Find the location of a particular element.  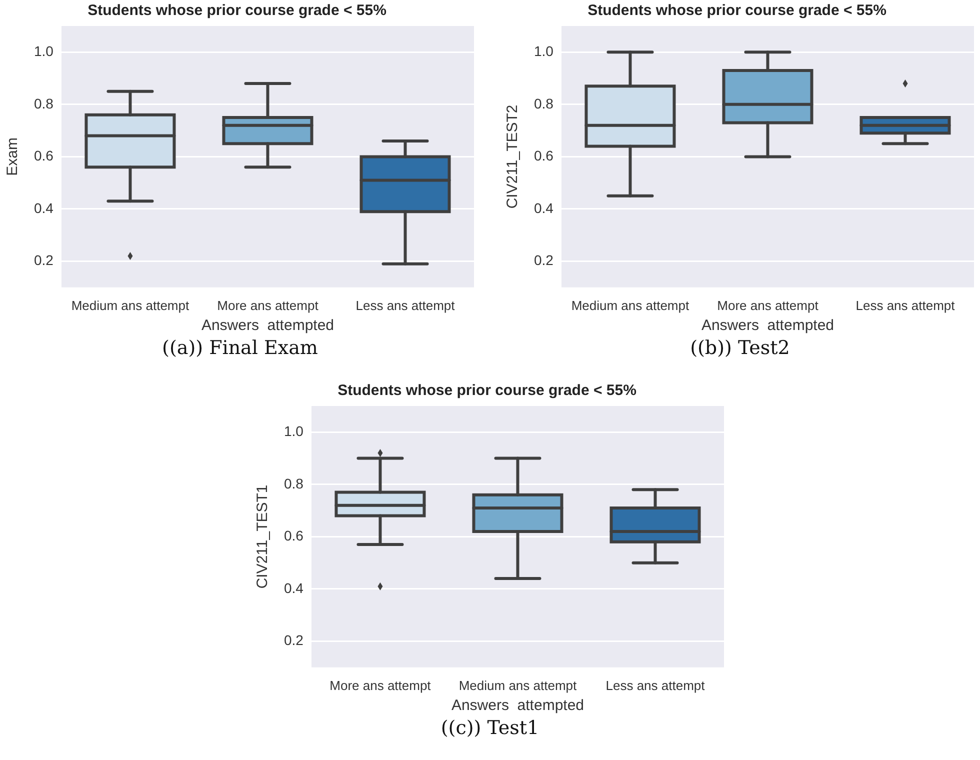

text: ((b)) Test2 is located at coordinates (740, 348).